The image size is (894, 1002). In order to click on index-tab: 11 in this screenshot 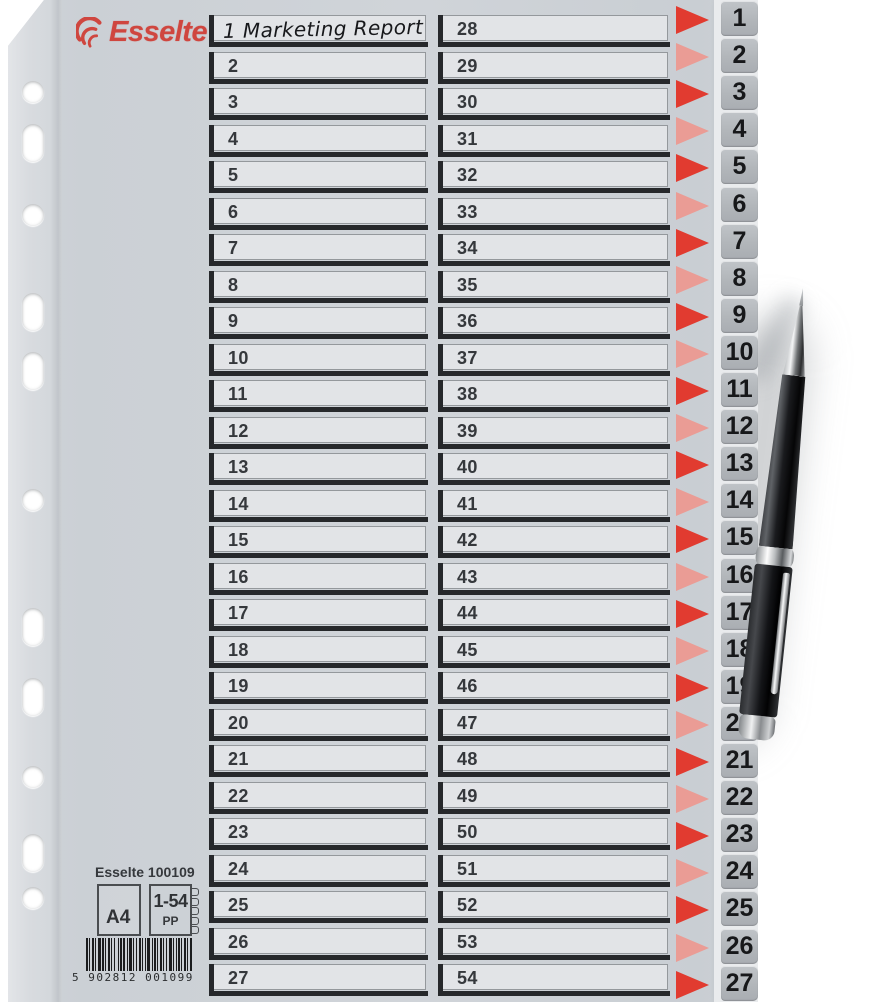, I will do `click(739, 389)`.